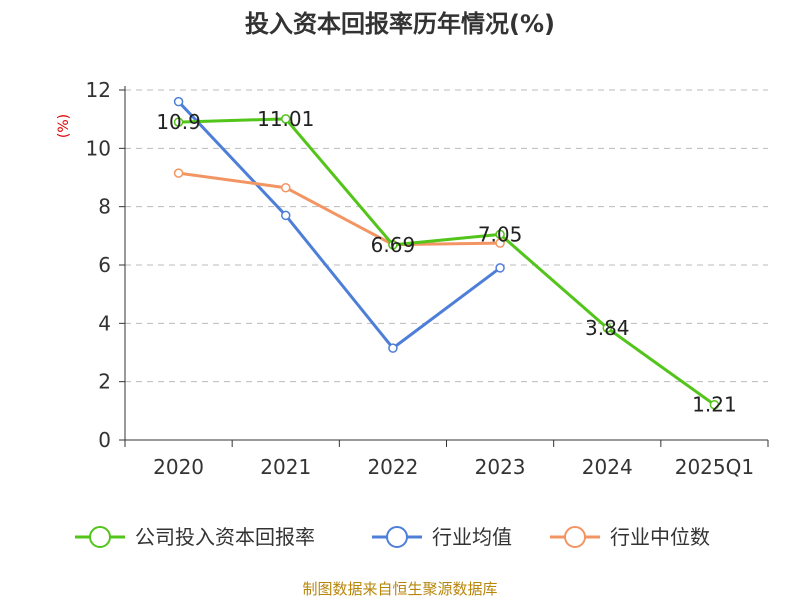 This screenshot has height=600, width=800. What do you see at coordinates (660, 537) in the screenshot?
I see `legend-label: 行业中位数` at bounding box center [660, 537].